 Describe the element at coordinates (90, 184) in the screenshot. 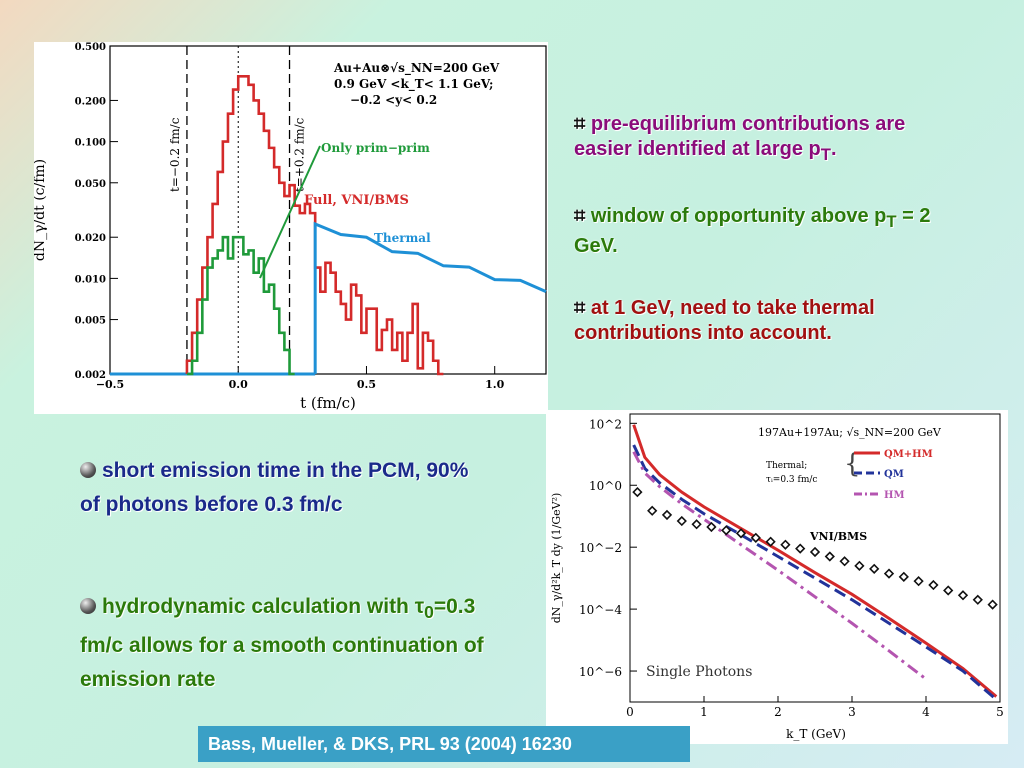

I see `plot1-ytick-label: 0.050` at that location.